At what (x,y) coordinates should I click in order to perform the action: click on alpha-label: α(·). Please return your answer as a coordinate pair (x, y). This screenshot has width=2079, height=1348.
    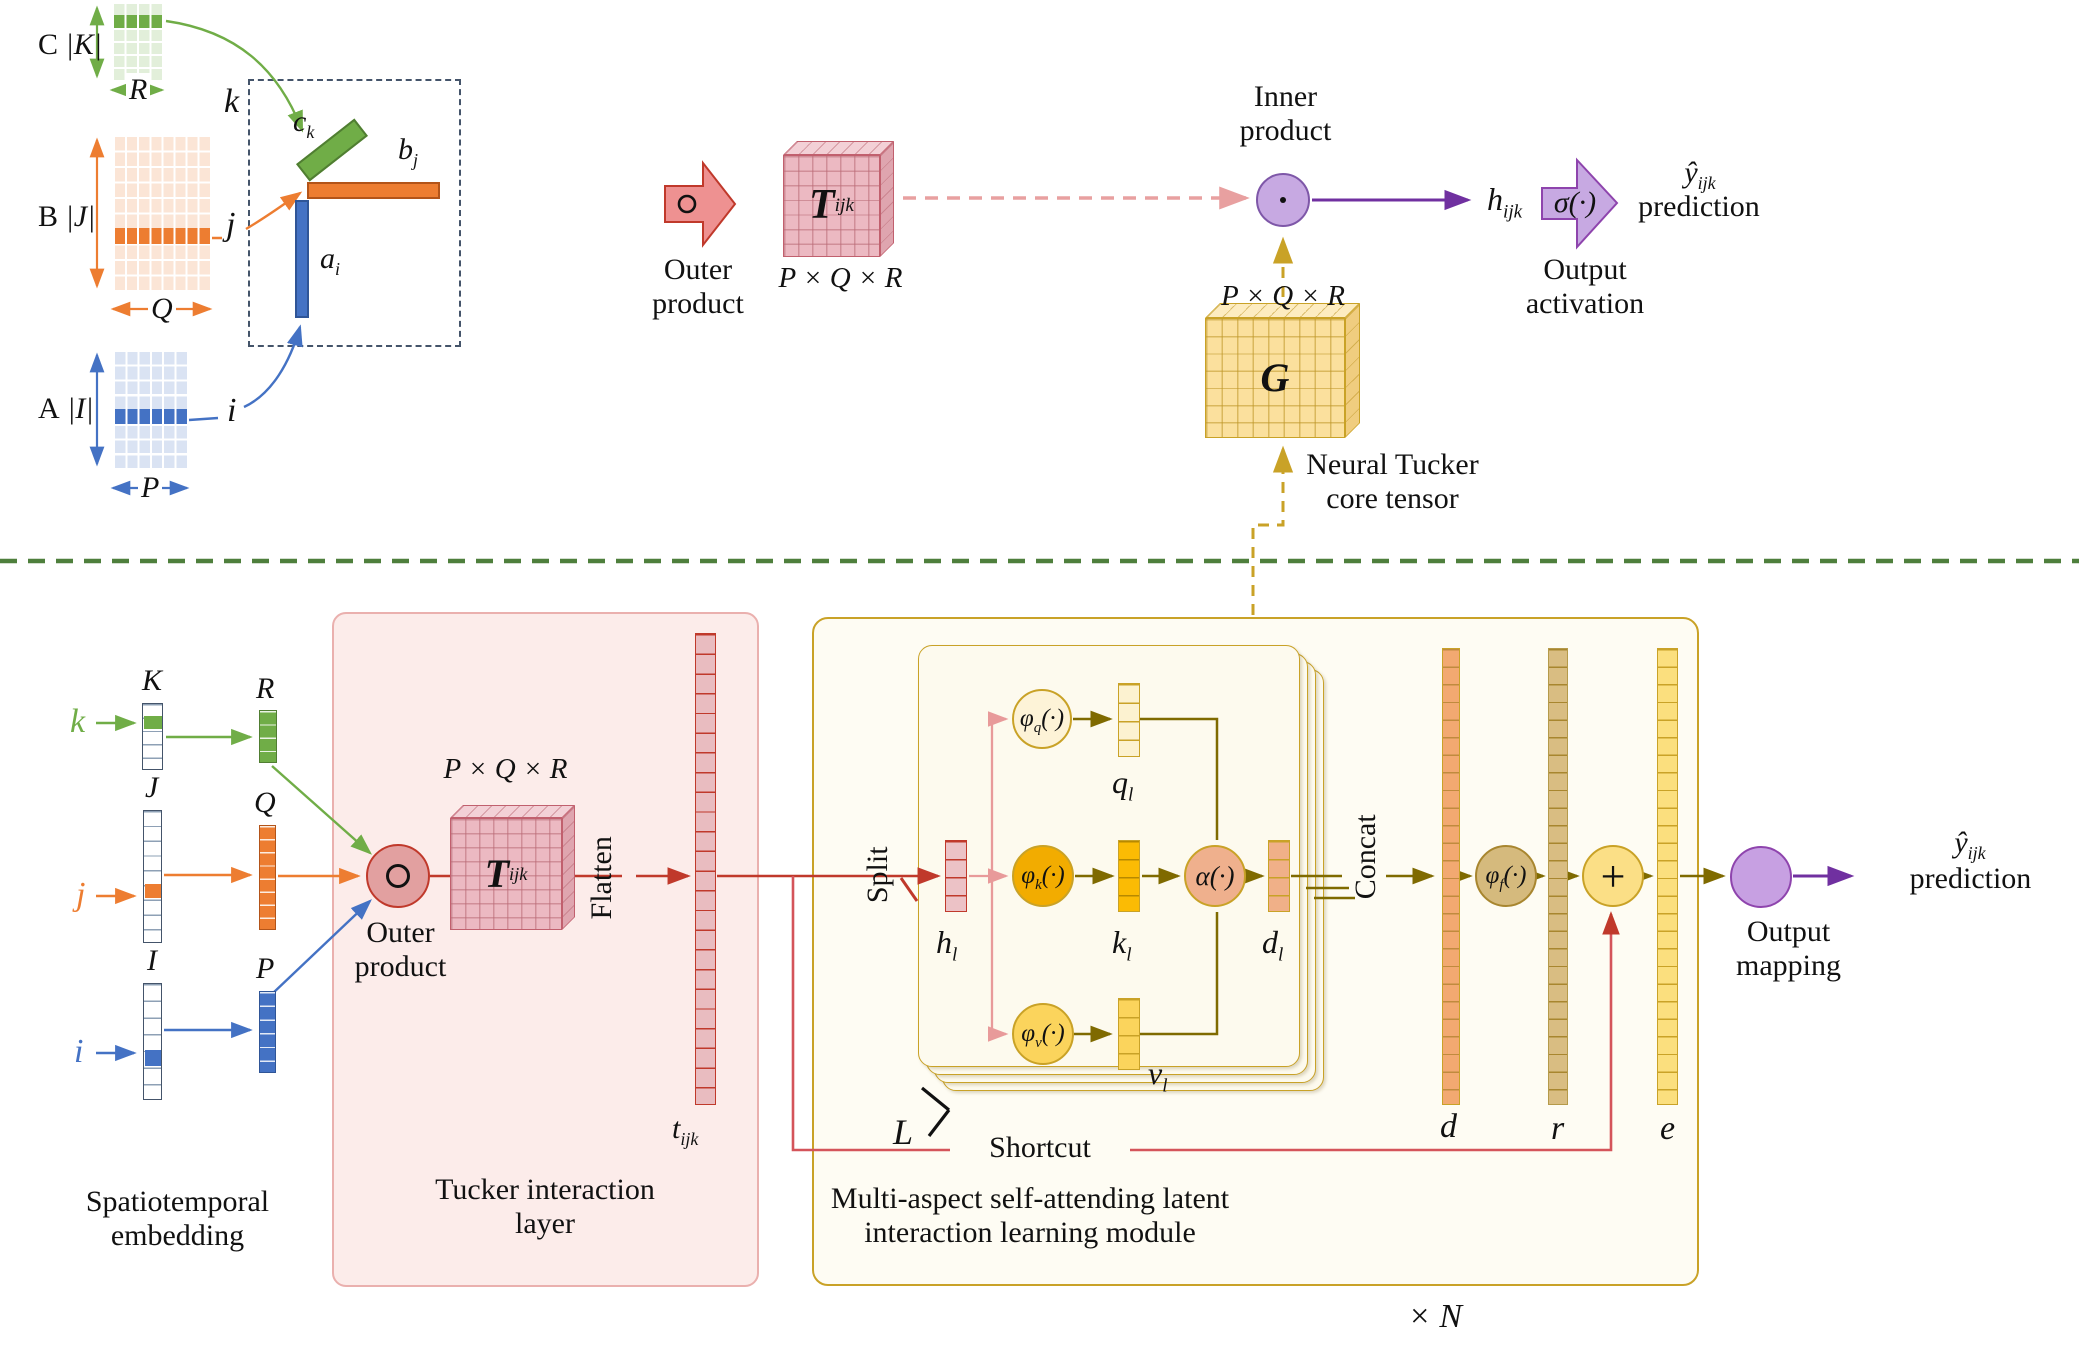
    Looking at the image, I should click on (1215, 875).